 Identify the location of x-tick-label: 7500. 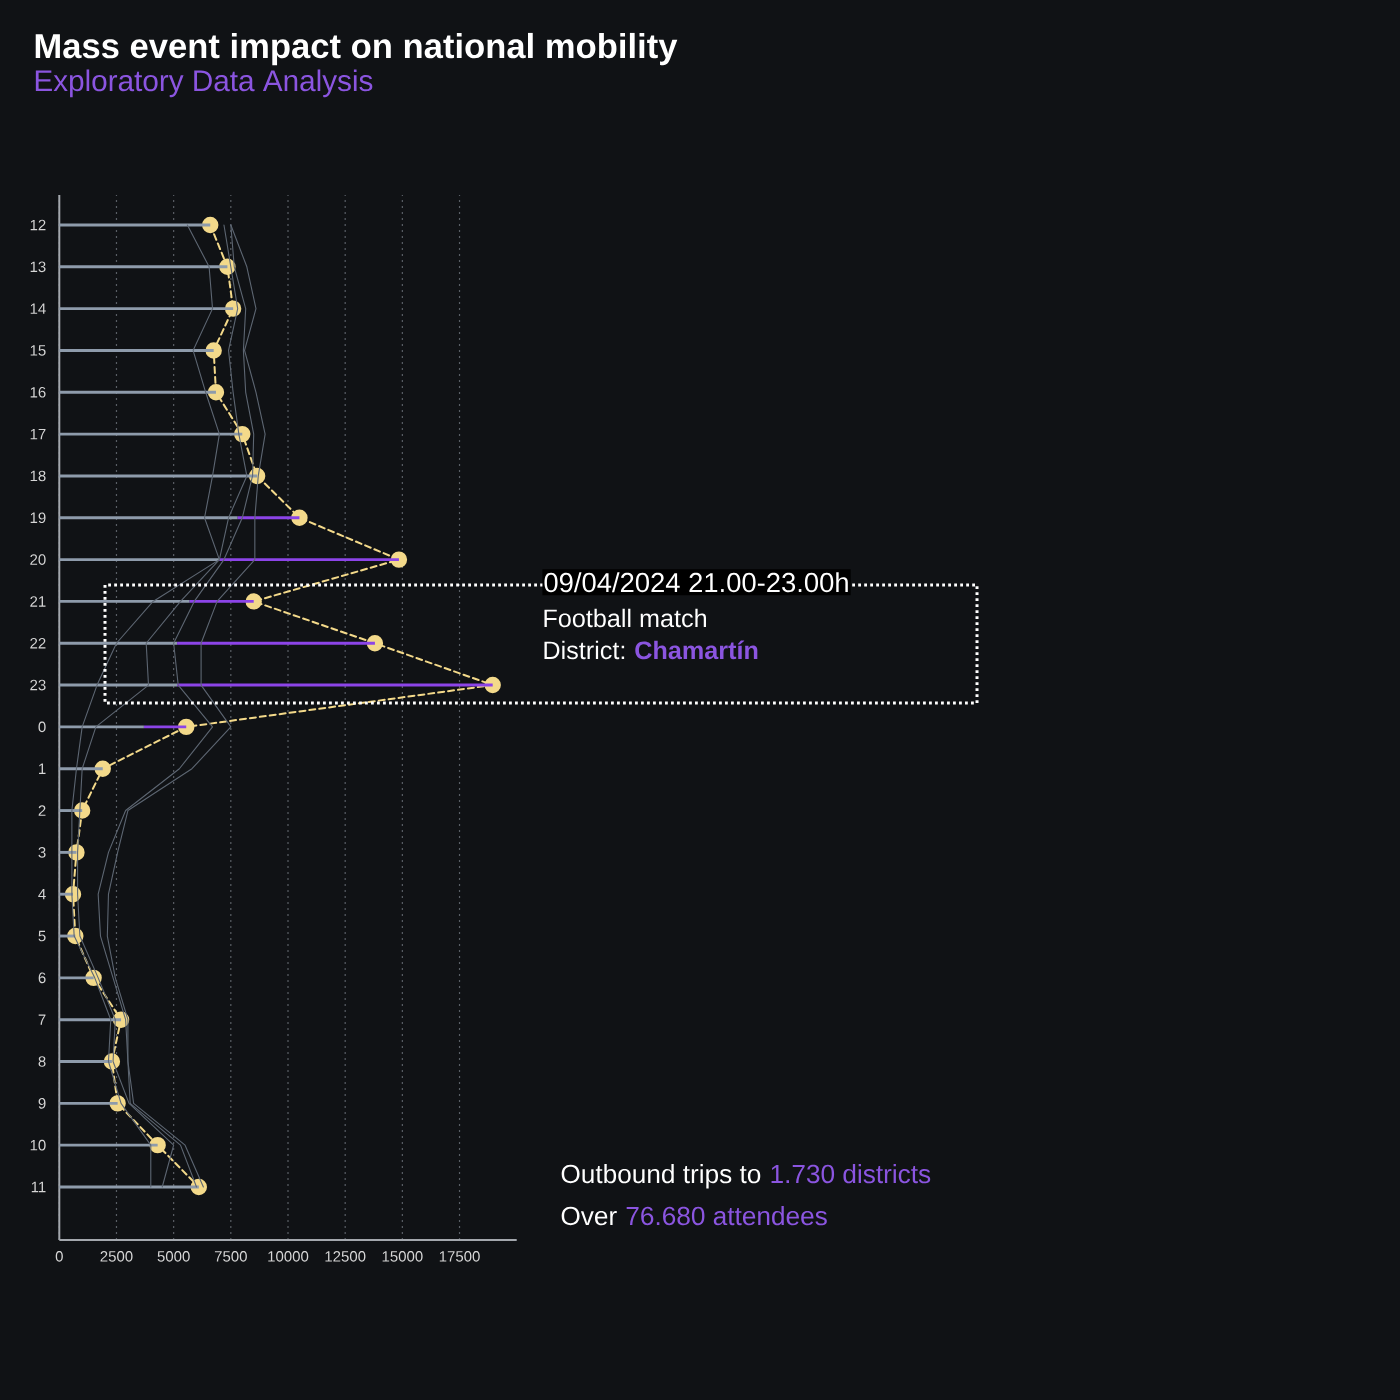
(230, 1256).